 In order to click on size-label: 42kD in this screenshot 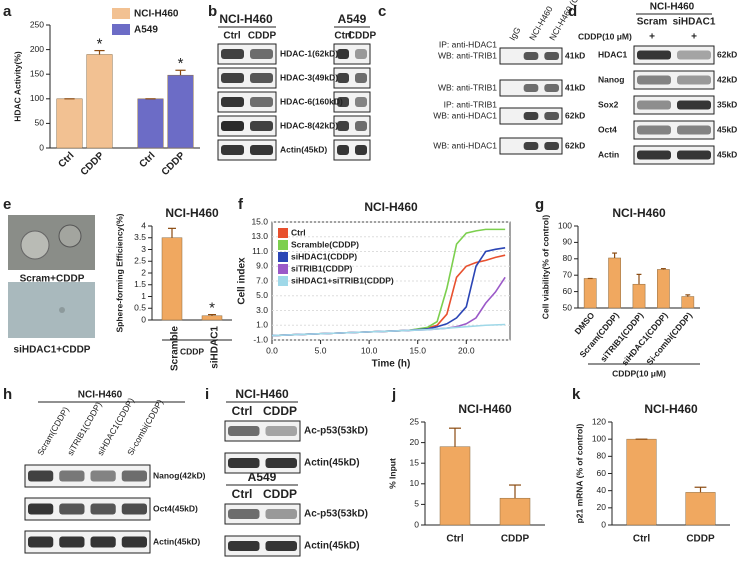, I will do `click(727, 79)`.